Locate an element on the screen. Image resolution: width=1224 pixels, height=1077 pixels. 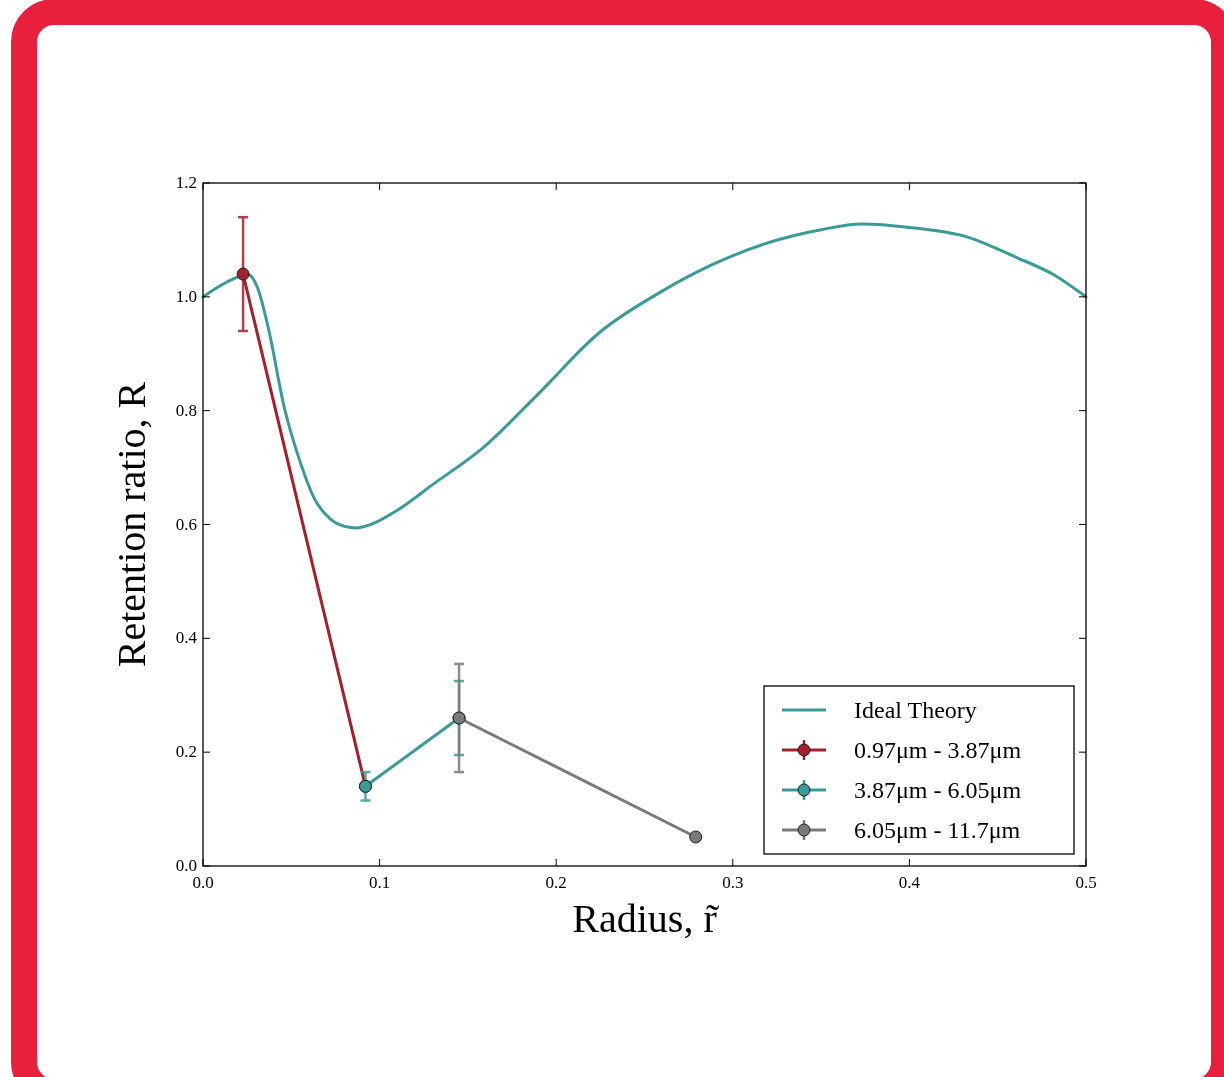
y-tick-label: 0.6 is located at coordinates (186, 524).